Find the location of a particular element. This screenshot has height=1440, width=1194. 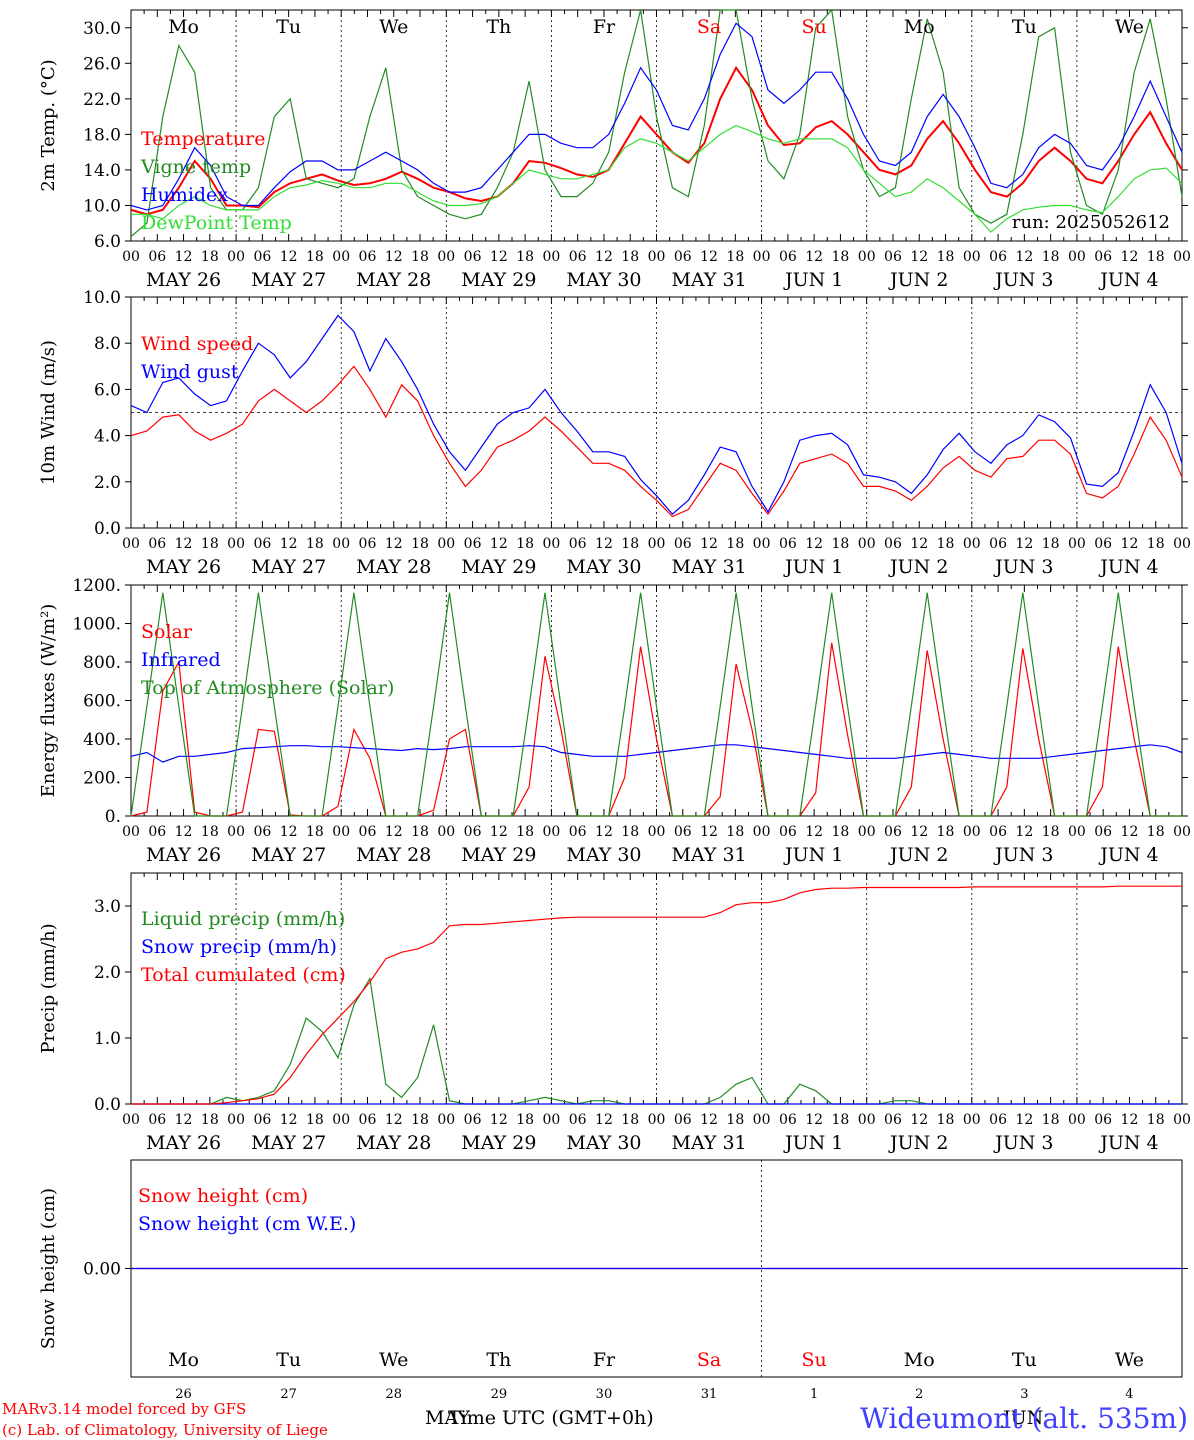

y-tick-label: 18.0 is located at coordinates (102, 135).